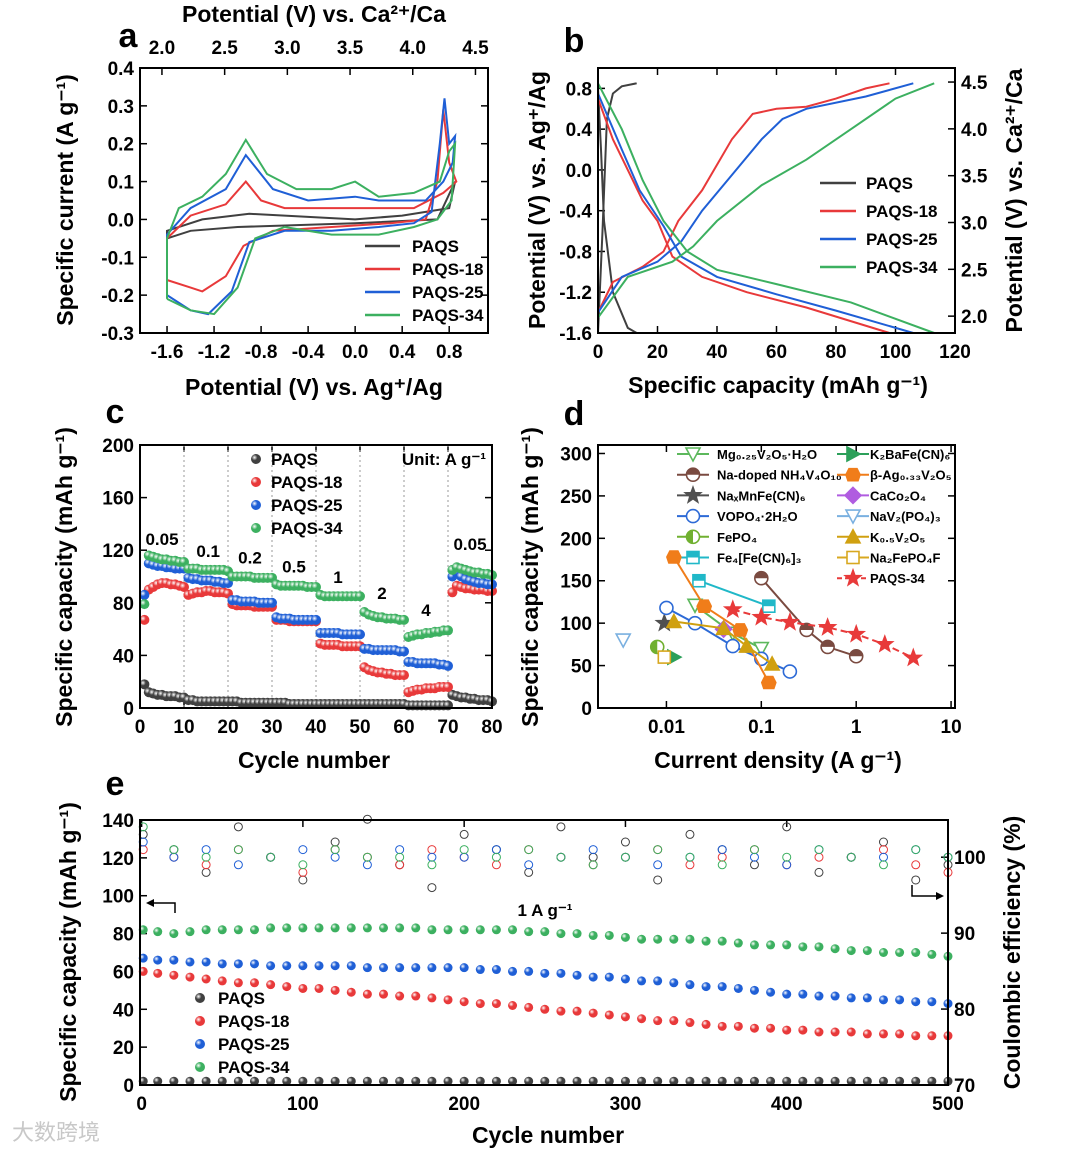 The image size is (1080, 1150). What do you see at coordinates (435, 246) in the screenshot?
I see `legend-label: PAQS` at bounding box center [435, 246].